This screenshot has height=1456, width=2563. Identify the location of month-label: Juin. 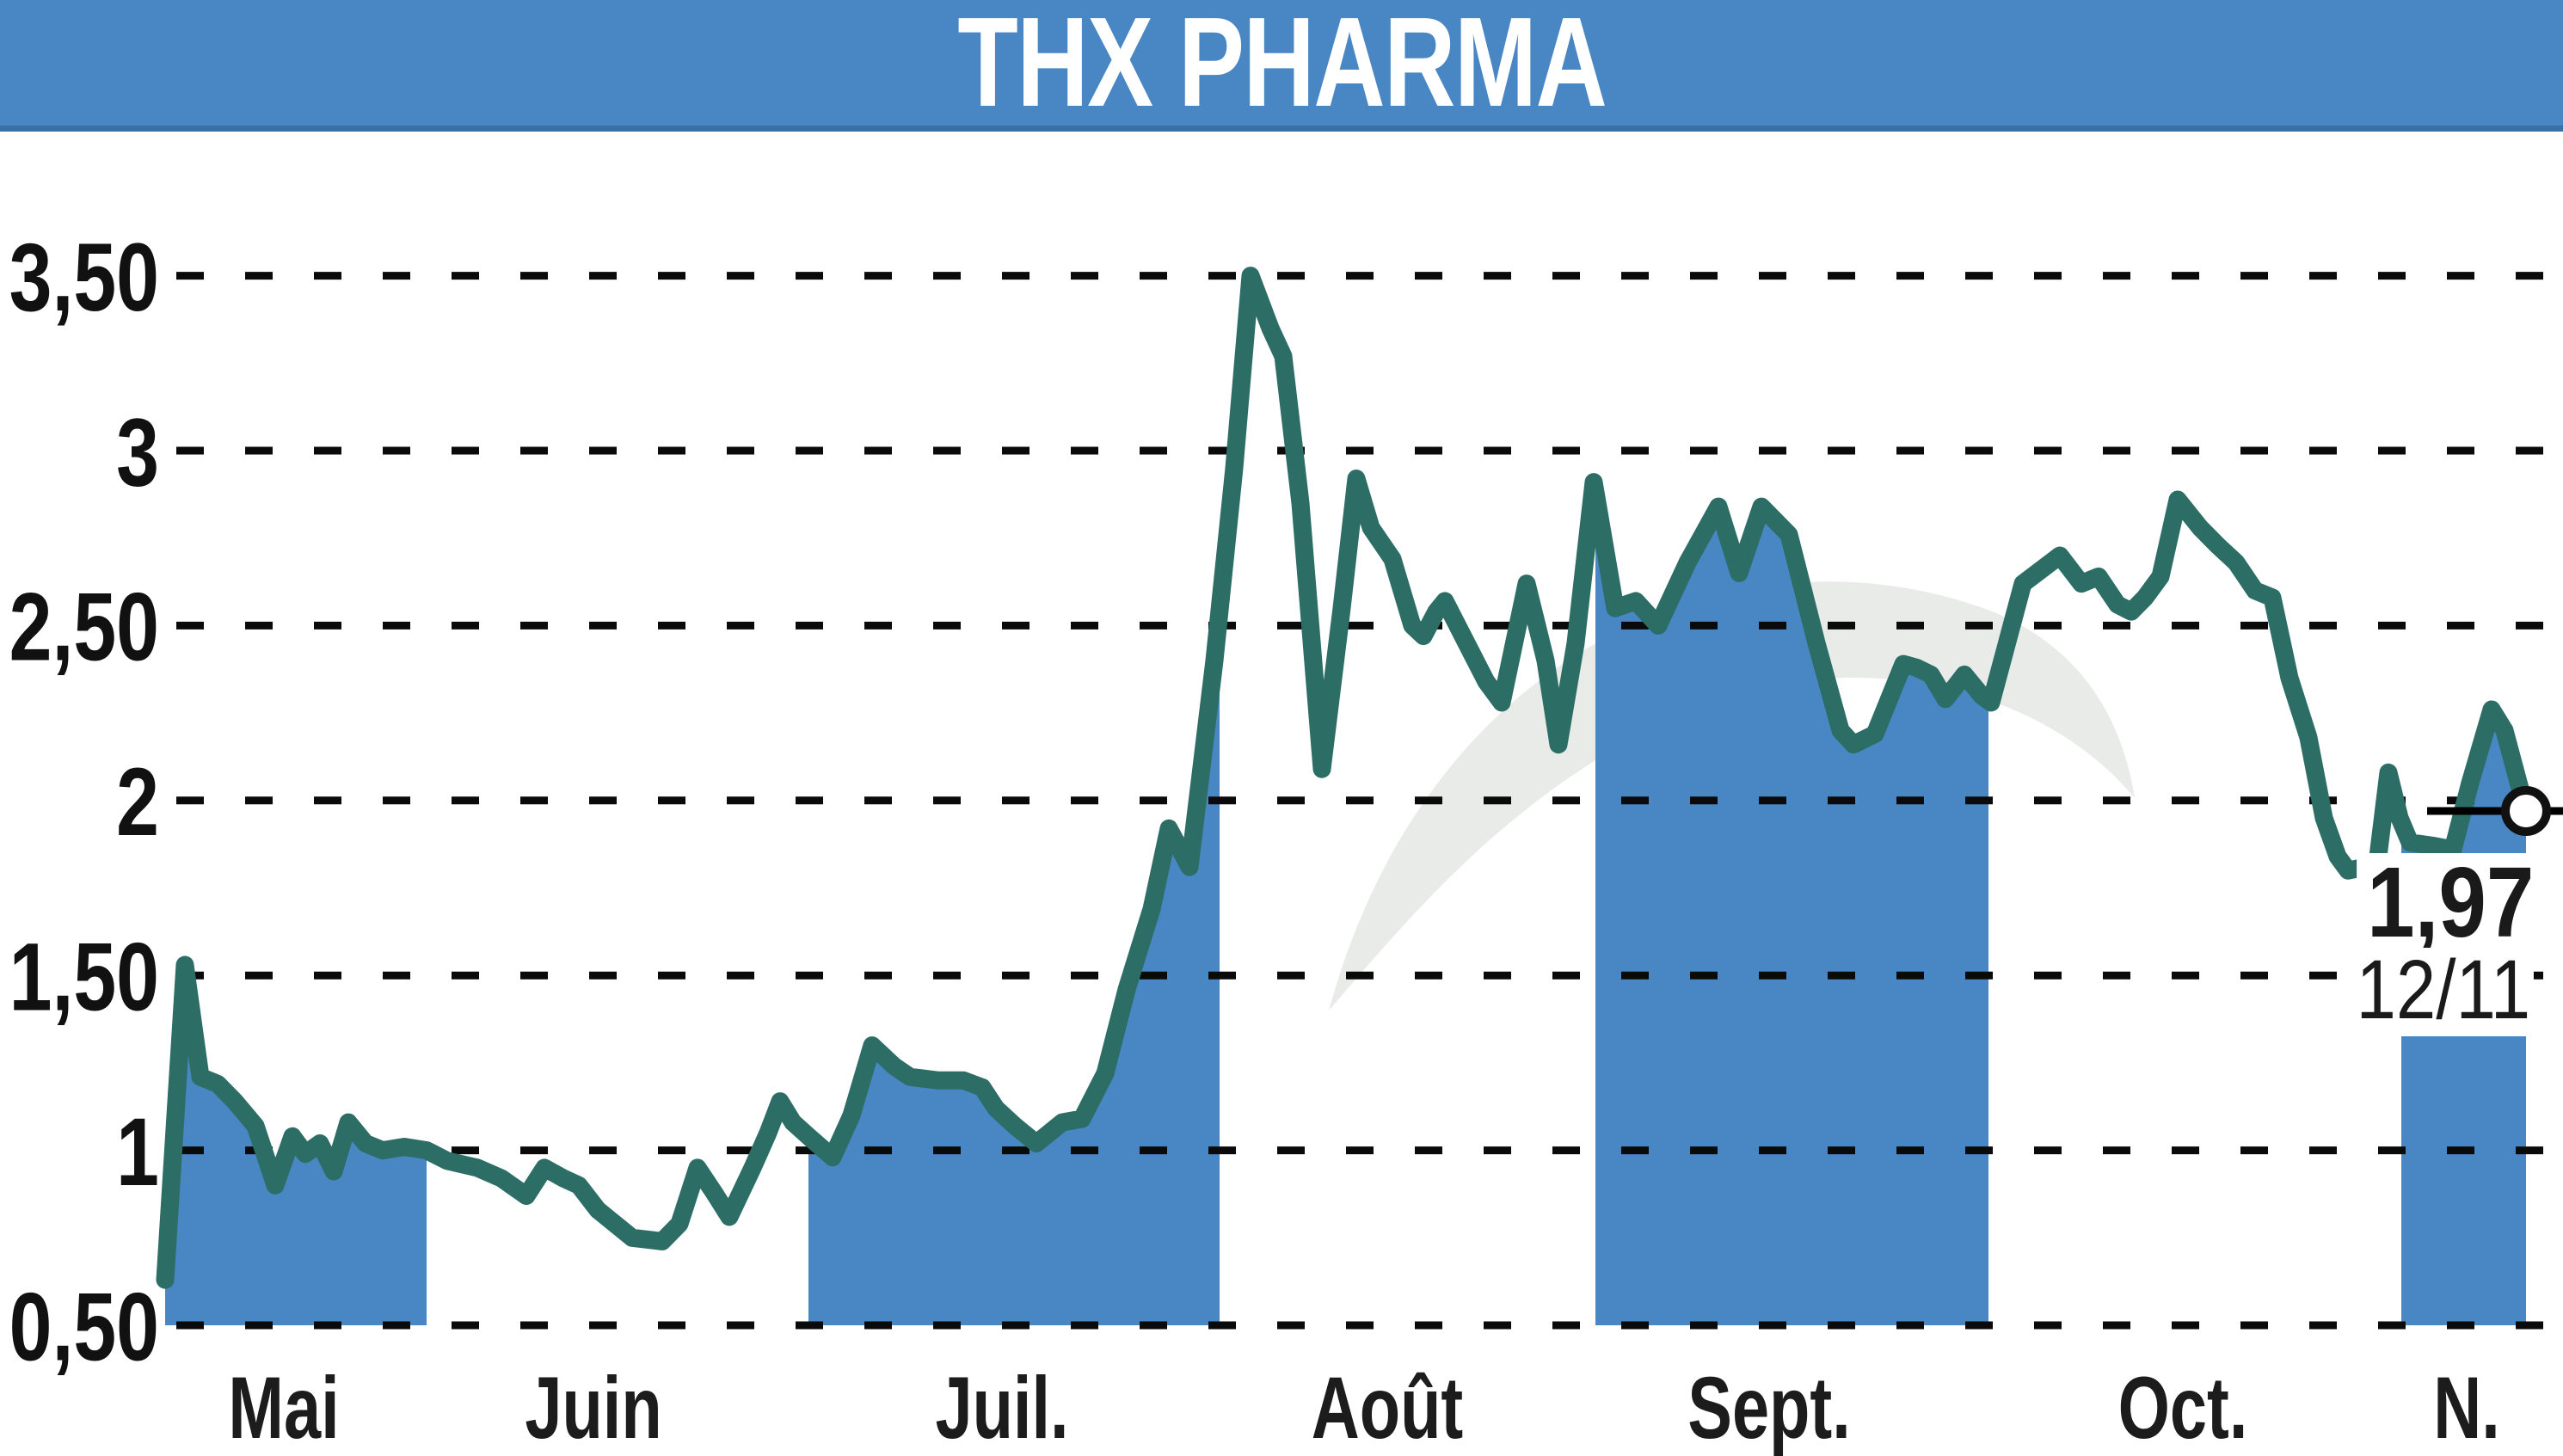
(593, 1408).